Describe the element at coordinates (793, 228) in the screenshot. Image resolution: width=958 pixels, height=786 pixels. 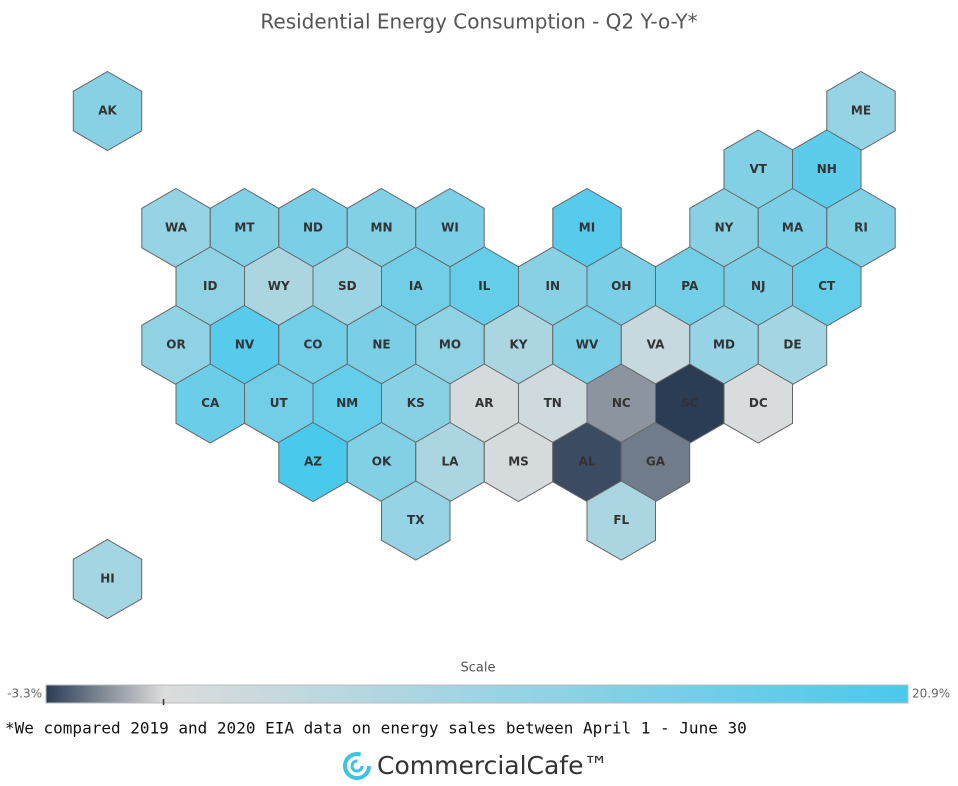
I see `state-label: MA` at that location.